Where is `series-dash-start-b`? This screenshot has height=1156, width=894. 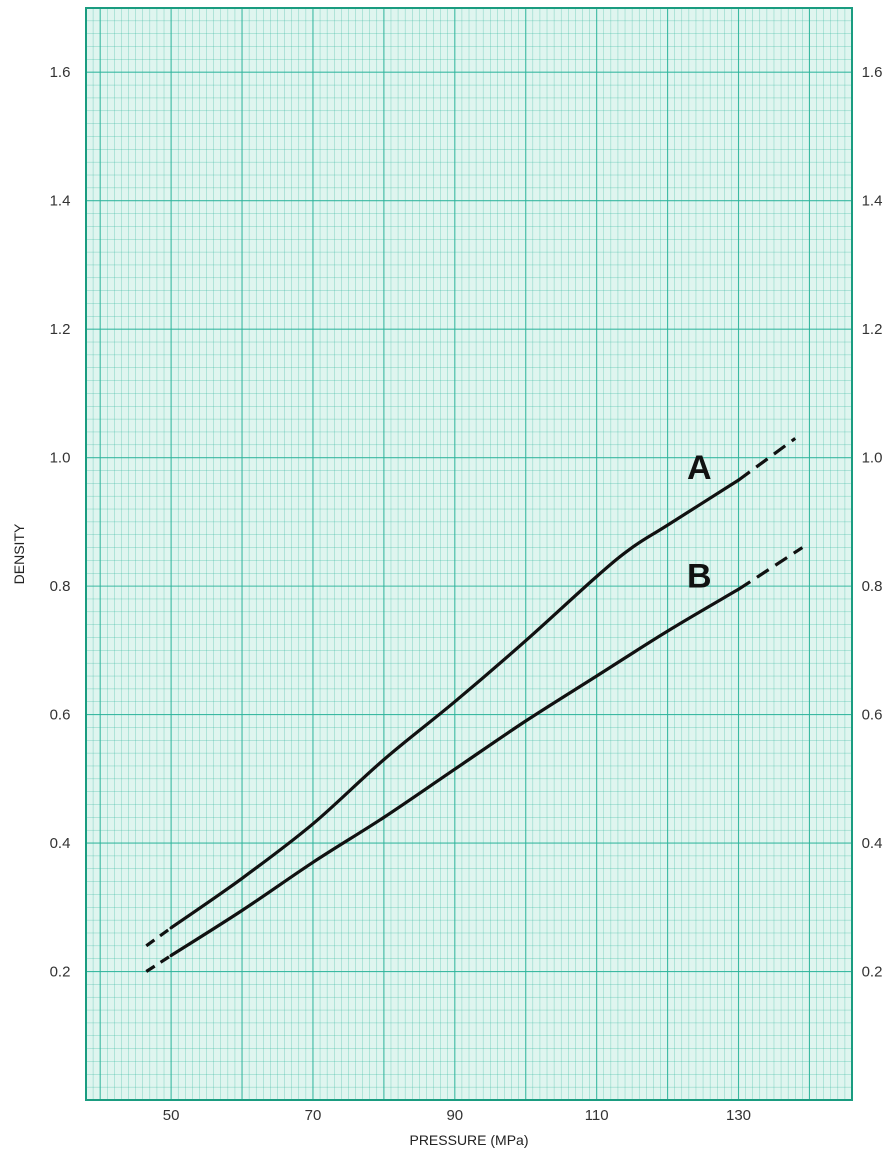
series-dash-start-b is located at coordinates (158, 963).